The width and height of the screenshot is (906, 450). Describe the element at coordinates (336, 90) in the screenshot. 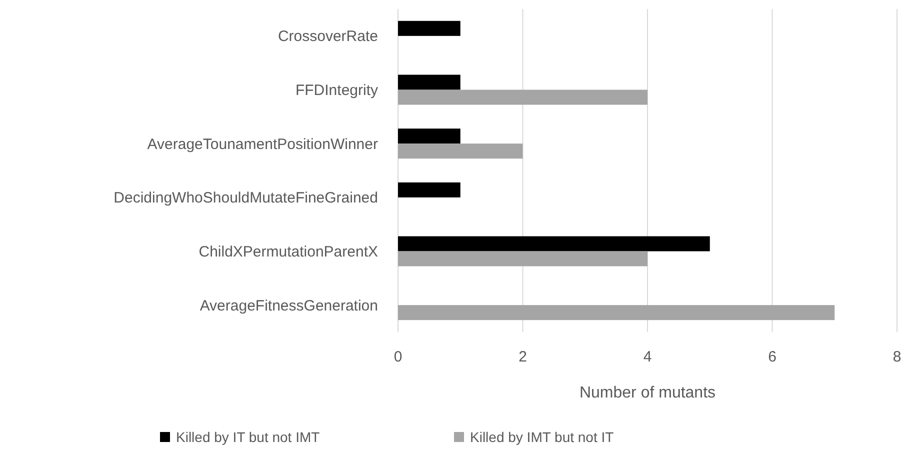

I see `y-tick-label: FFDIntegrity` at that location.